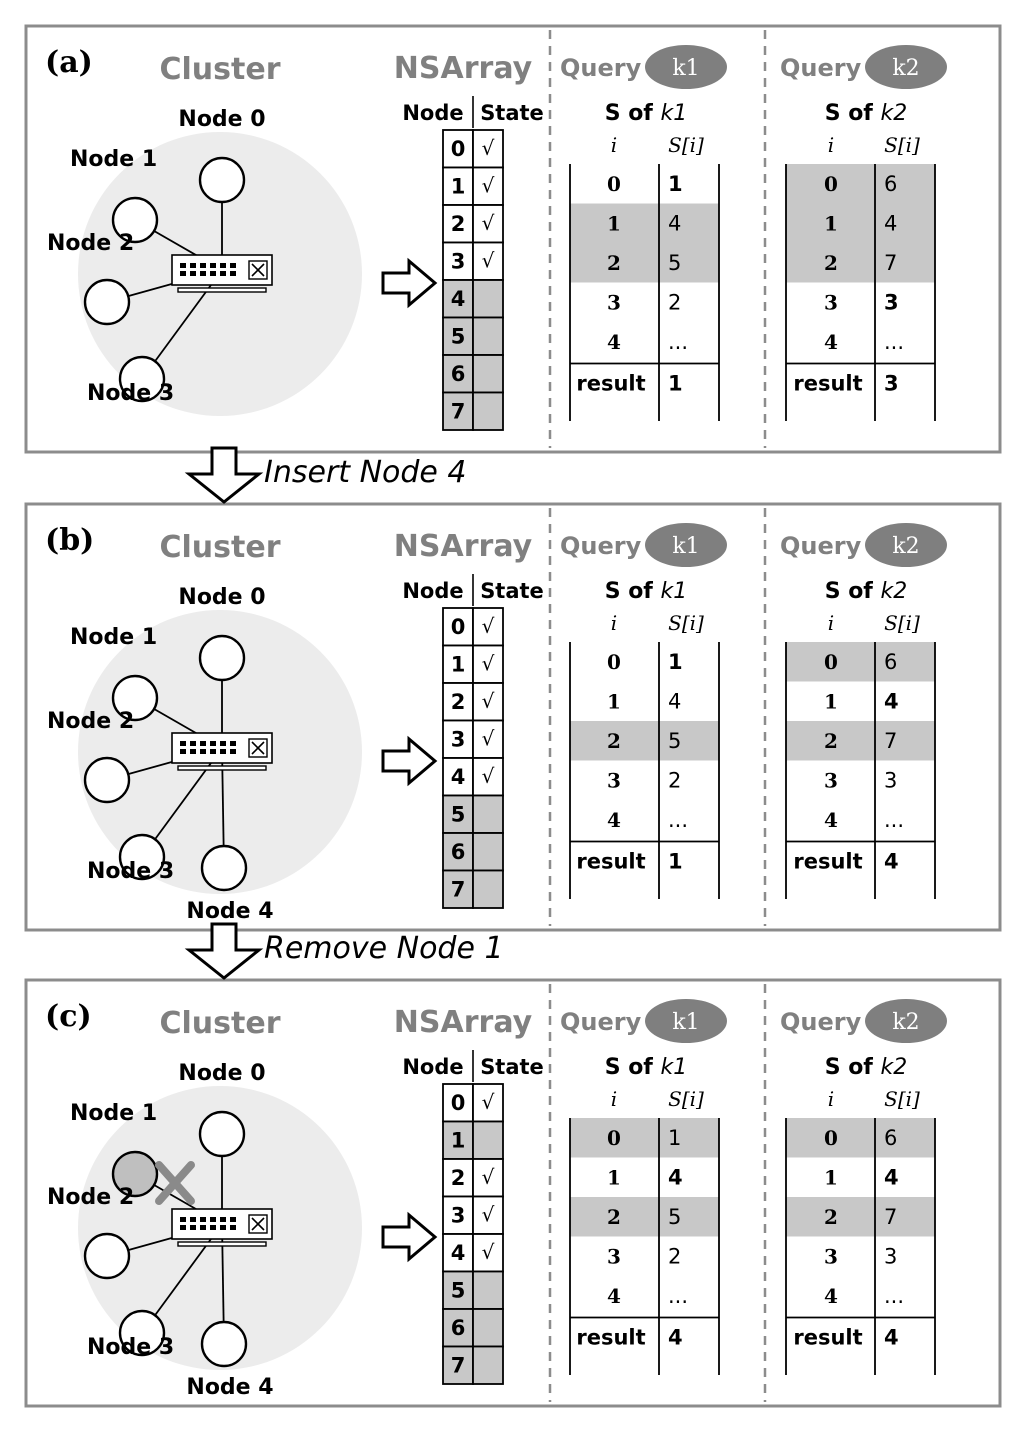 This screenshot has height=1436, width=1026. What do you see at coordinates (222, 1227) in the screenshot?
I see `switch-icon` at bounding box center [222, 1227].